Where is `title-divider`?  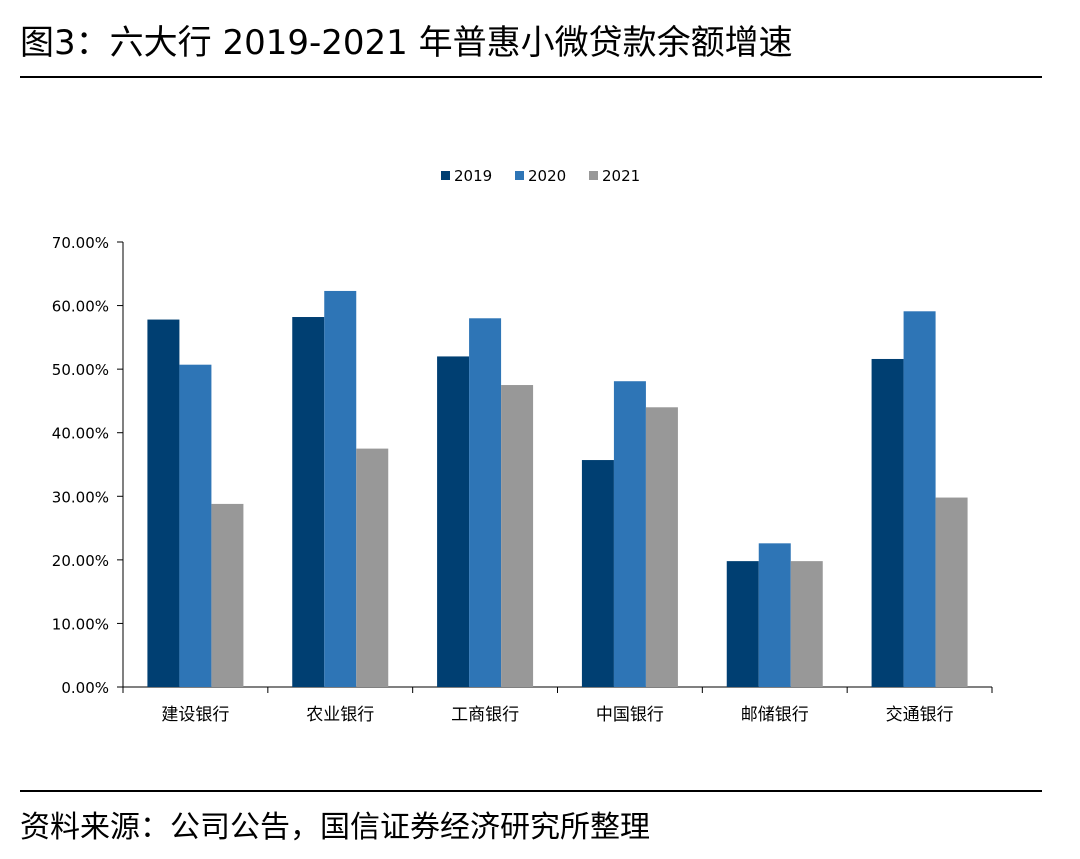
title-divider is located at coordinates (531, 77).